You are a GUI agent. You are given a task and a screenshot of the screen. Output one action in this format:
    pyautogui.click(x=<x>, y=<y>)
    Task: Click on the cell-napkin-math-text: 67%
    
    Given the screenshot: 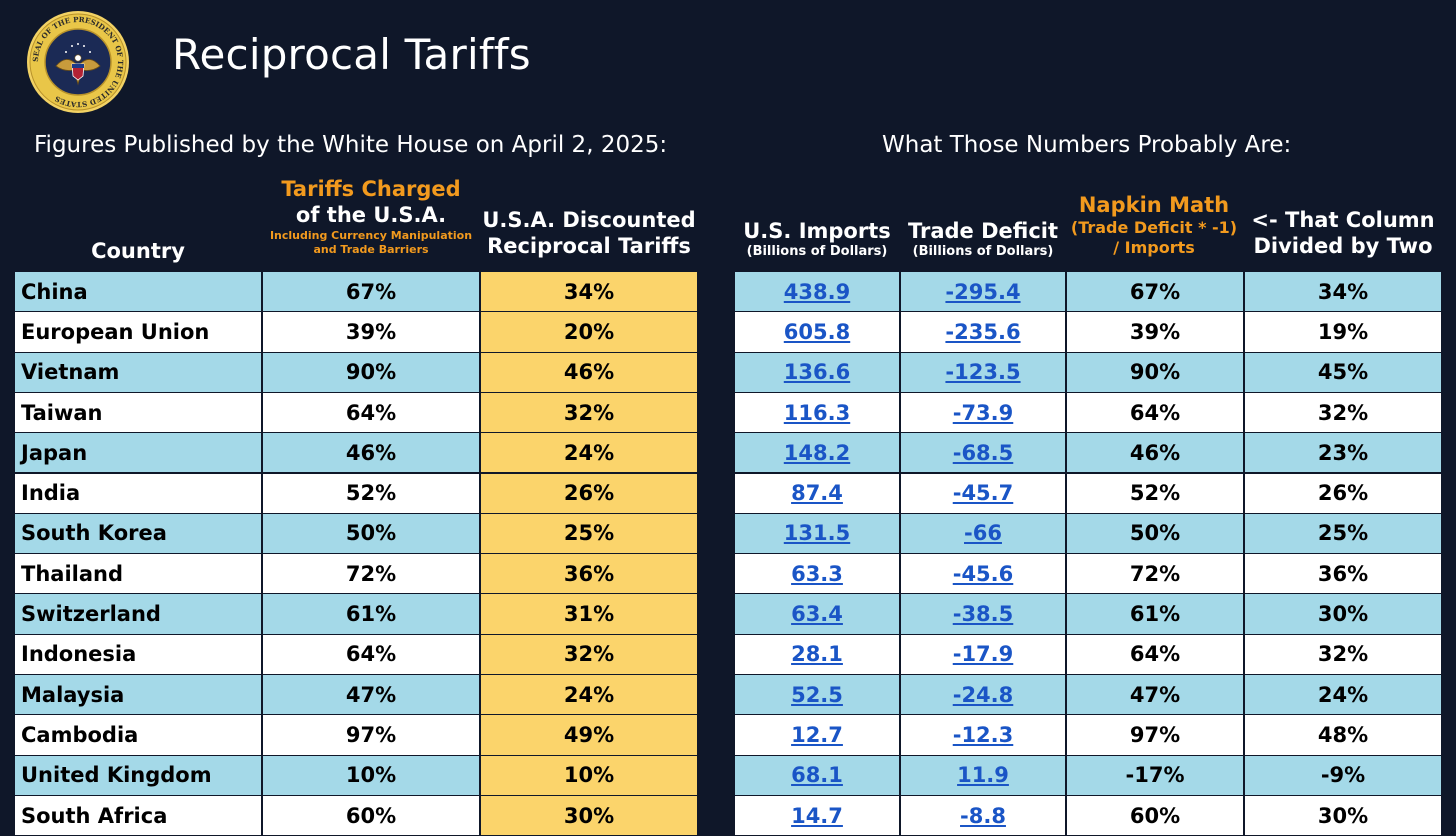 What is the action you would take?
    pyautogui.click(x=1155, y=291)
    